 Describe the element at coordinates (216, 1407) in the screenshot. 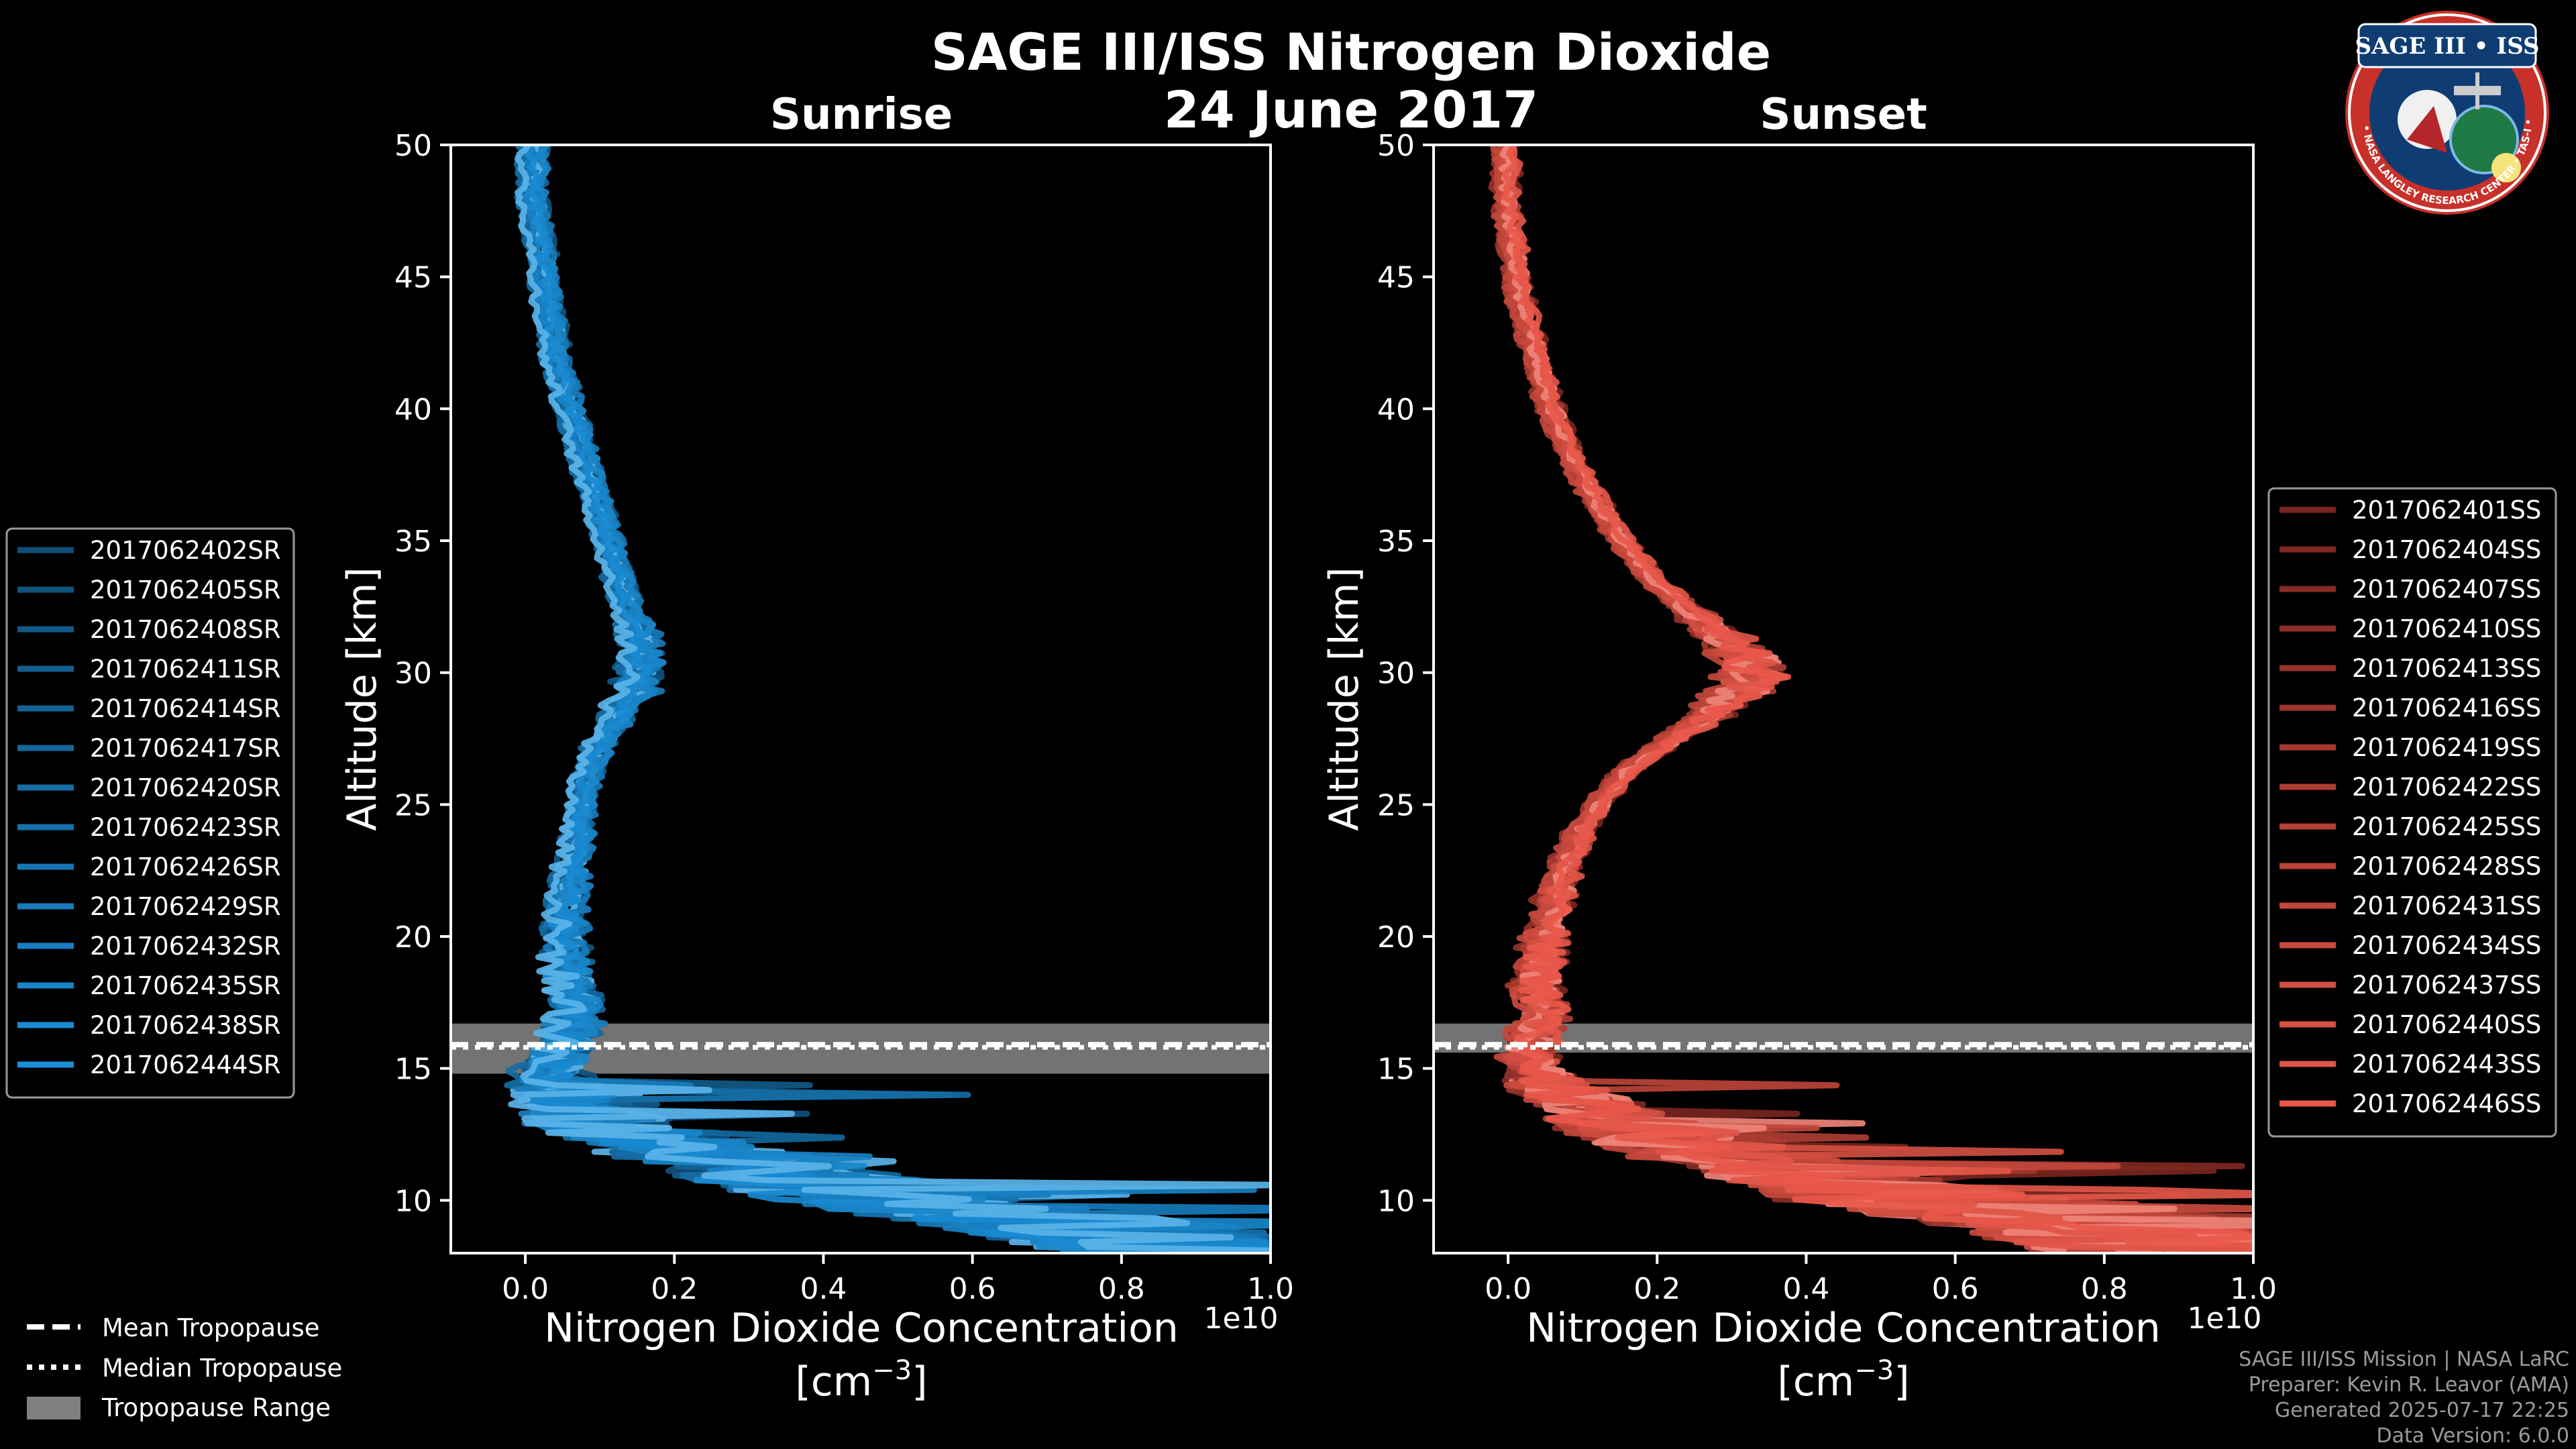

I see `tropopause-range-label: Tropopause Range` at that location.